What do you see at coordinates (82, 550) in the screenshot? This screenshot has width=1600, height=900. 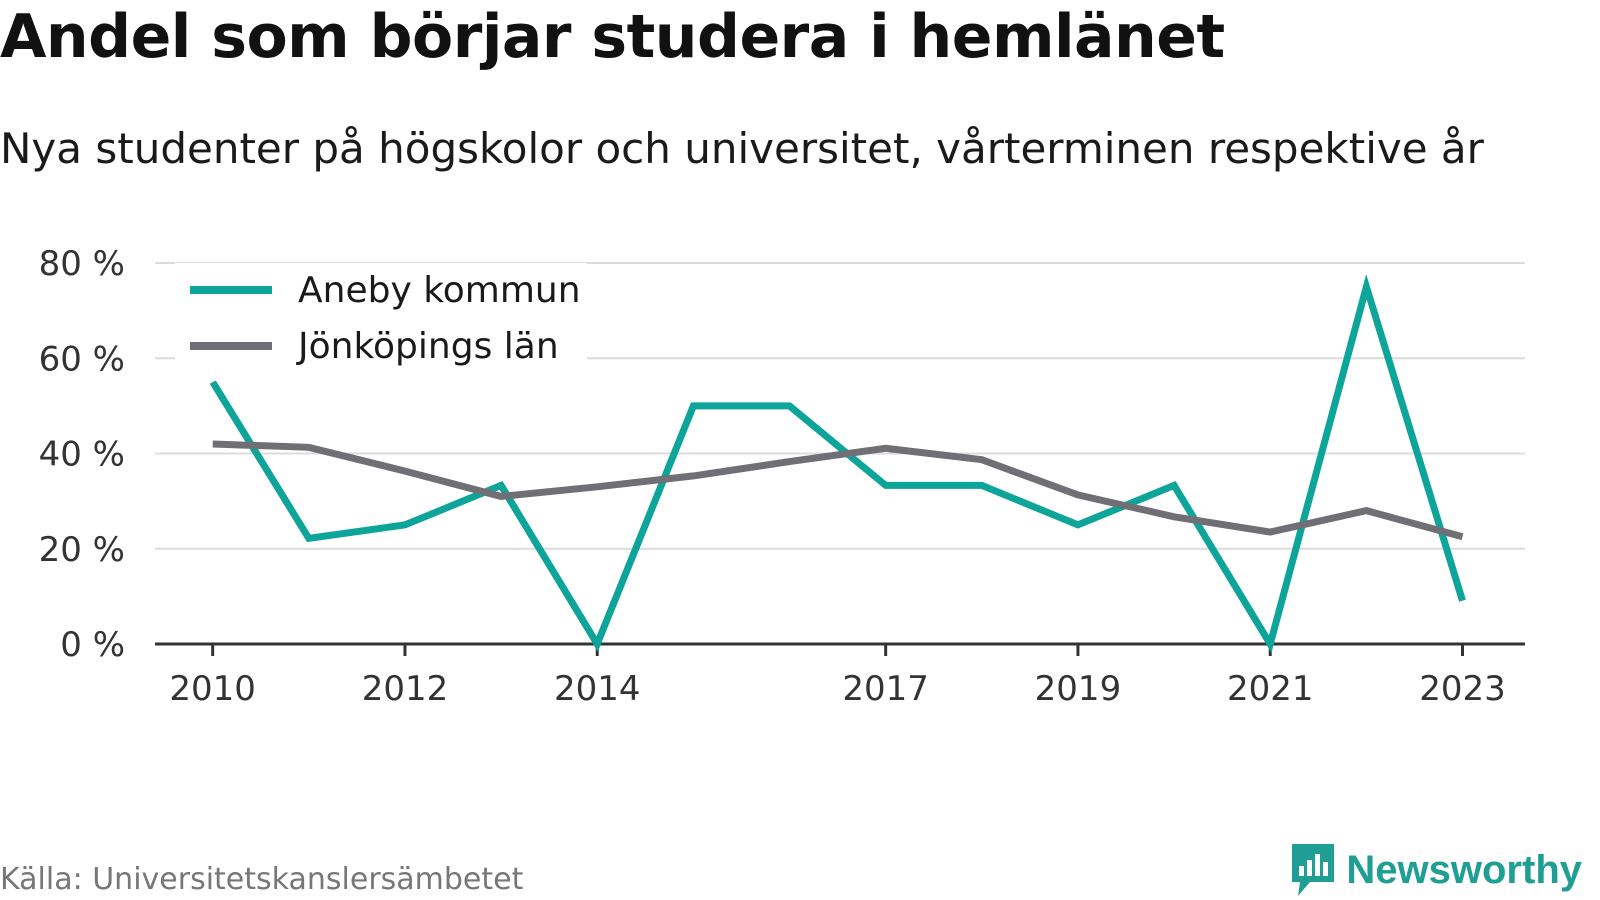 I see `y-tick-label: 20 %` at bounding box center [82, 550].